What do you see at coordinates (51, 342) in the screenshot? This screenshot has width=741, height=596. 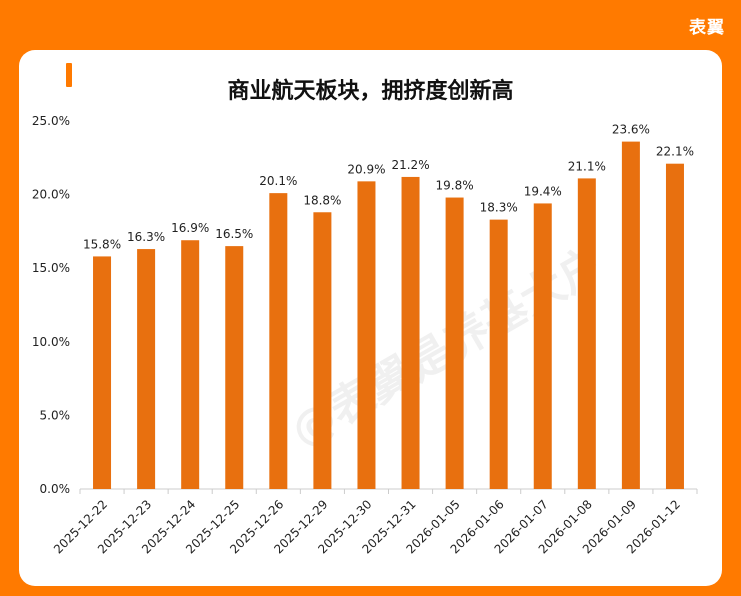 I see `y-tick-label: 10.0%` at bounding box center [51, 342].